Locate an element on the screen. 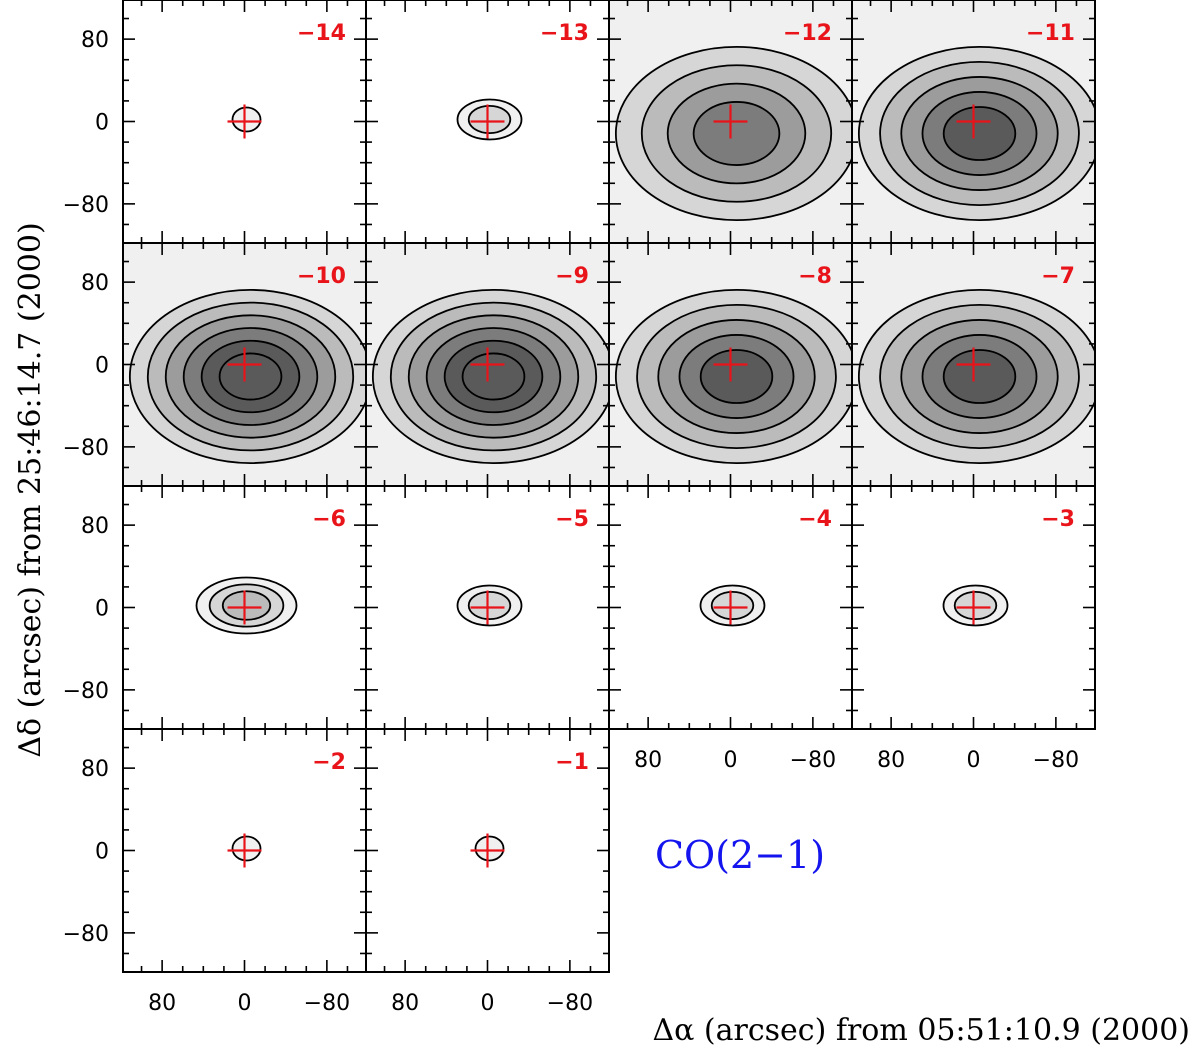 The height and width of the screenshot is (1060, 1200). velocity-label: −11 is located at coordinates (1050, 33).